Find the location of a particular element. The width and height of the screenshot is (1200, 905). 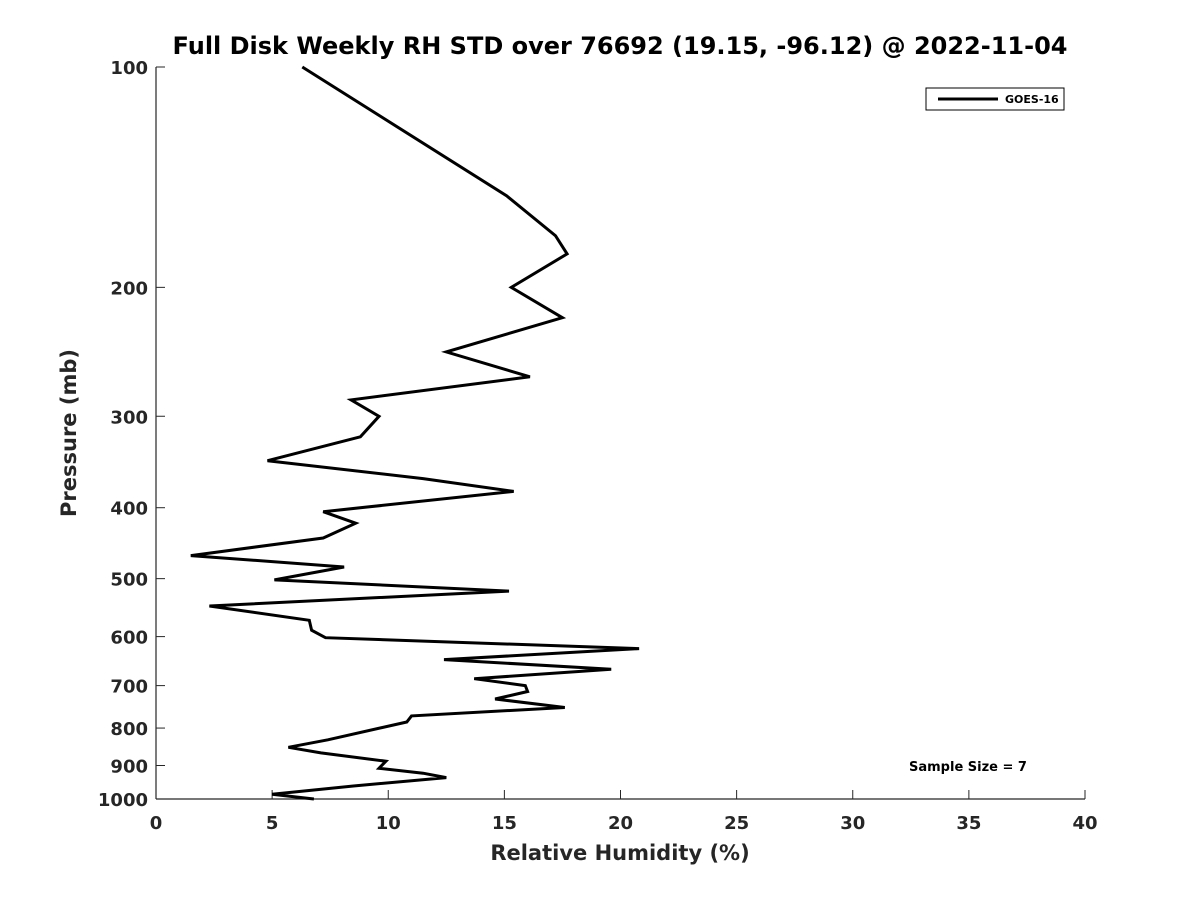

y-tick-label-800: 800 is located at coordinates (129, 729).